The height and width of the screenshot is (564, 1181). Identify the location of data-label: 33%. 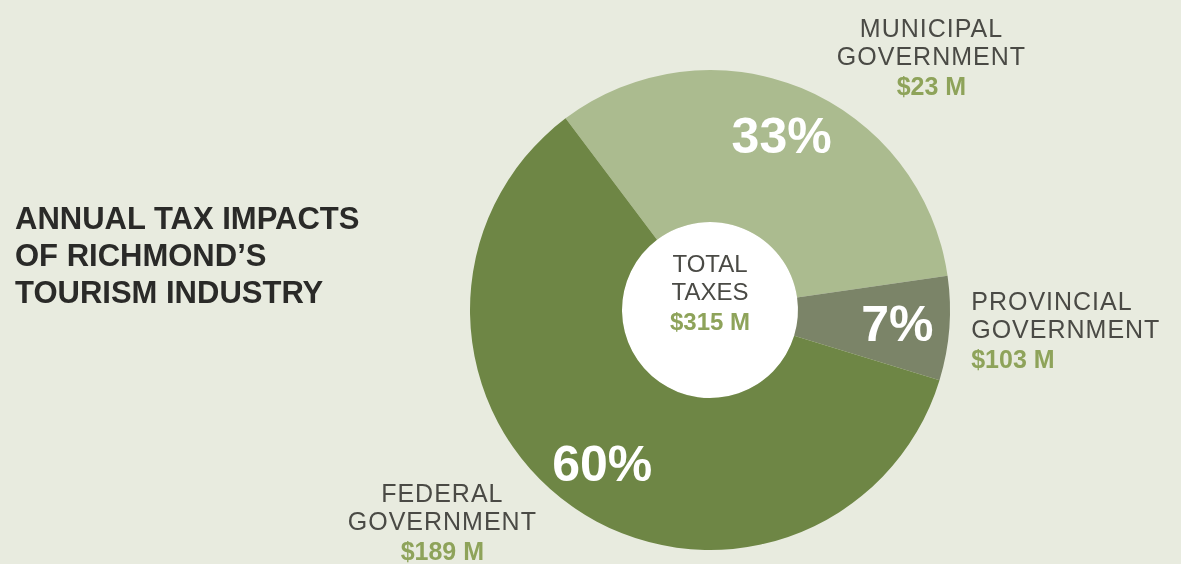
(781, 136).